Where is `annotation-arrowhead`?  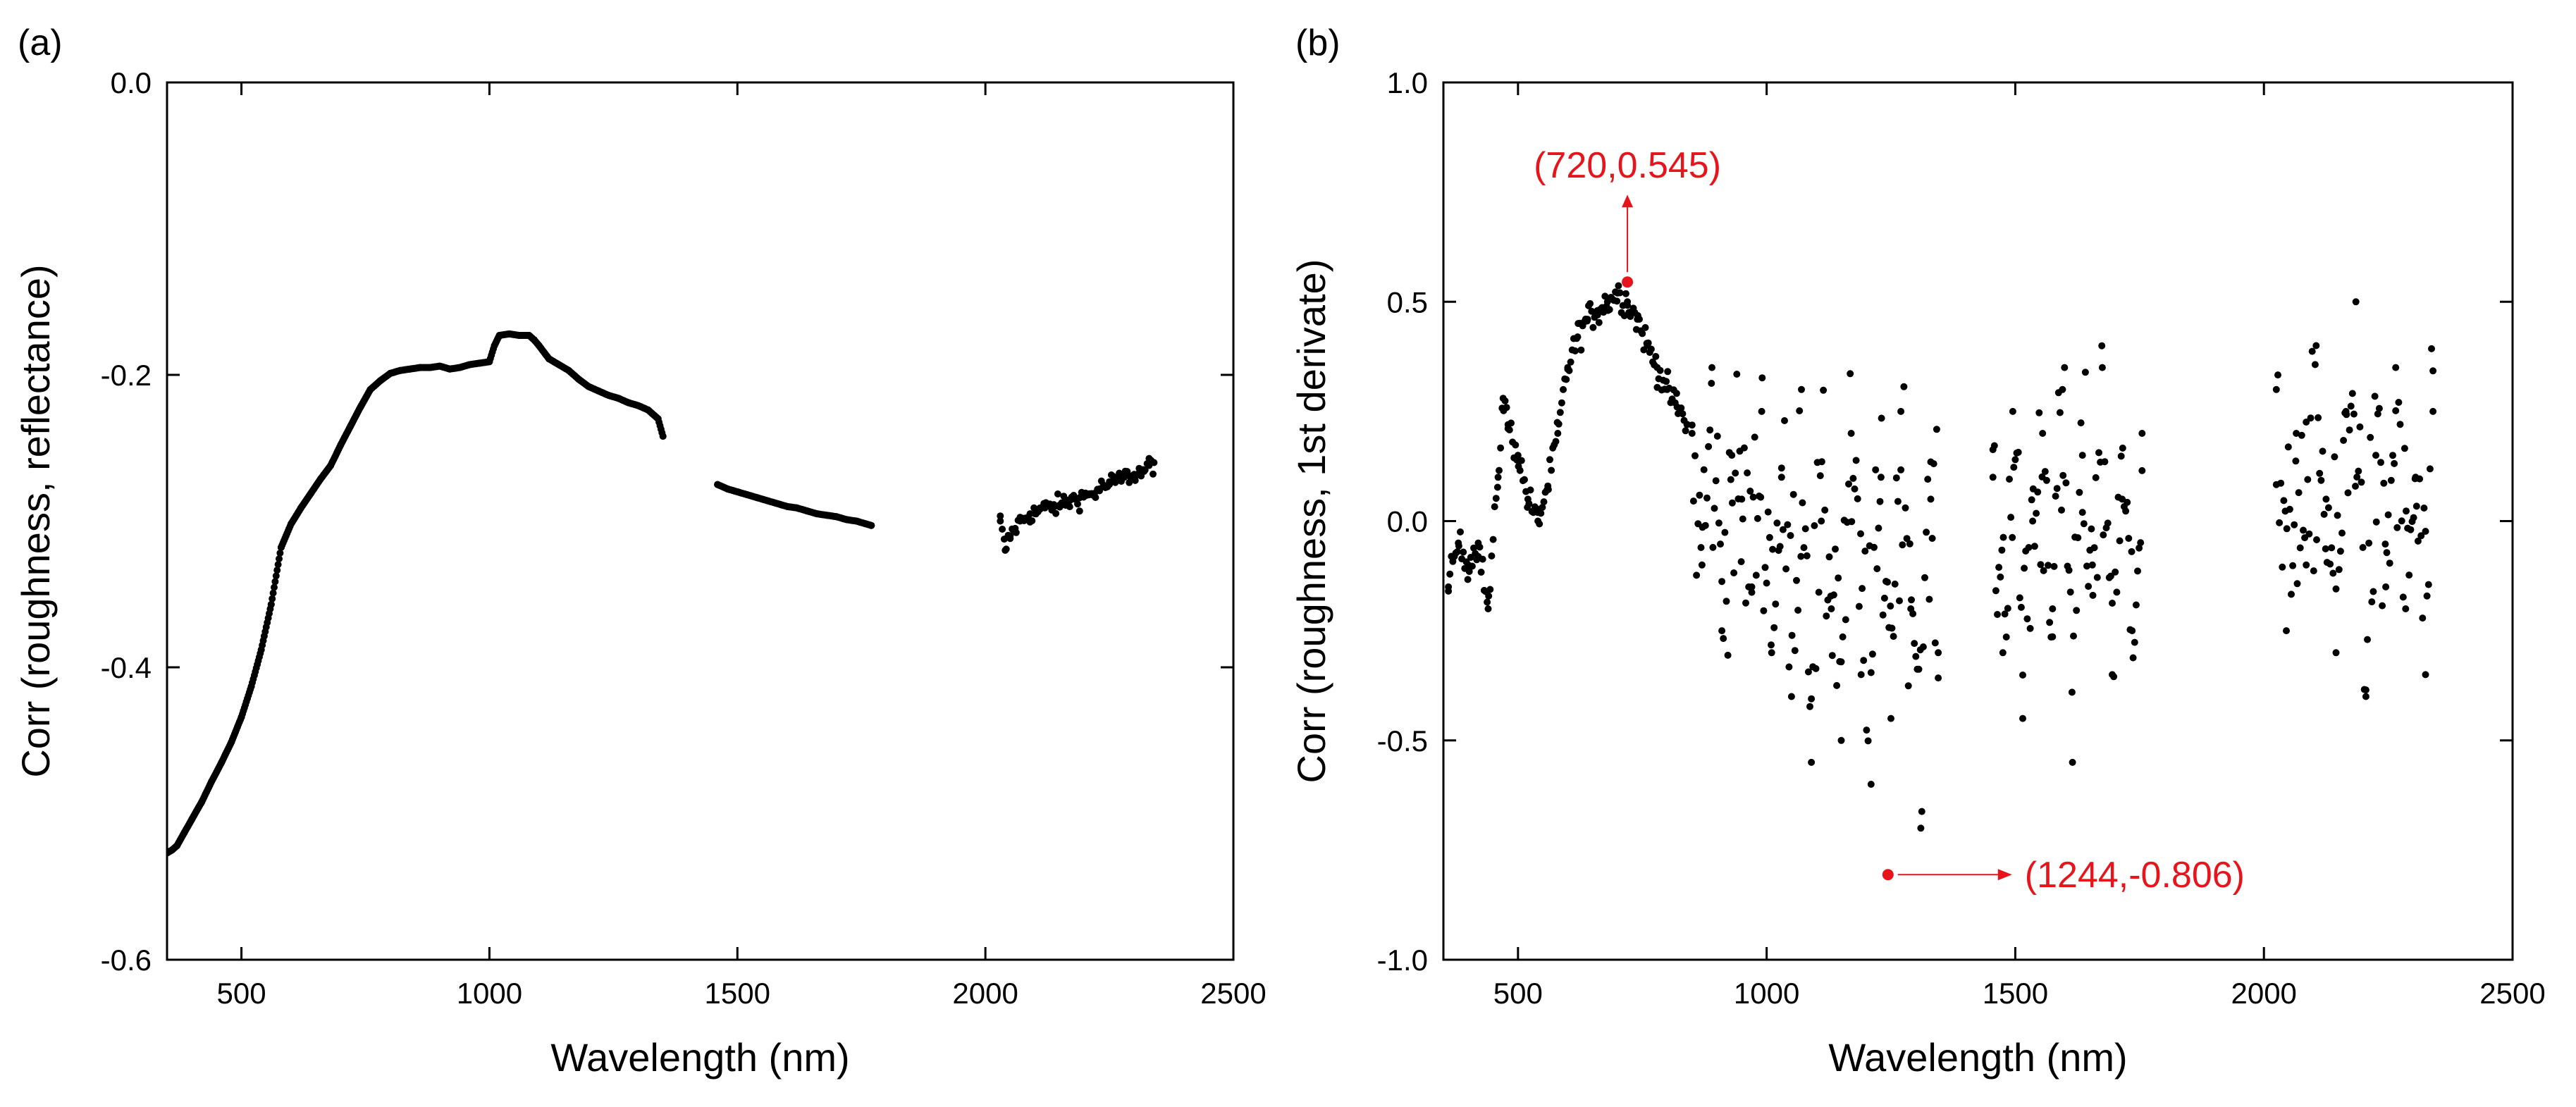
annotation-arrowhead is located at coordinates (1628, 201).